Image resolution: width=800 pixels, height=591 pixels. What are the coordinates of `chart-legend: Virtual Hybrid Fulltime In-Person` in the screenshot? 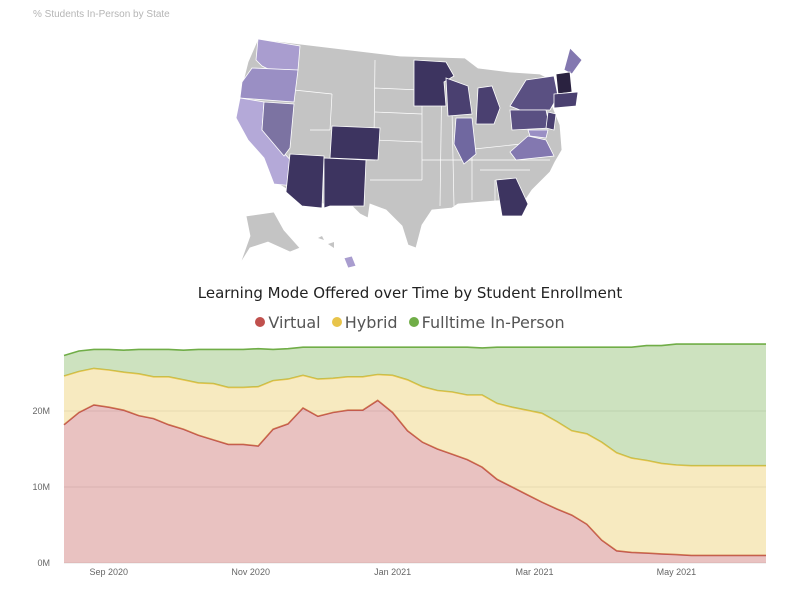 It's located at (400, 322).